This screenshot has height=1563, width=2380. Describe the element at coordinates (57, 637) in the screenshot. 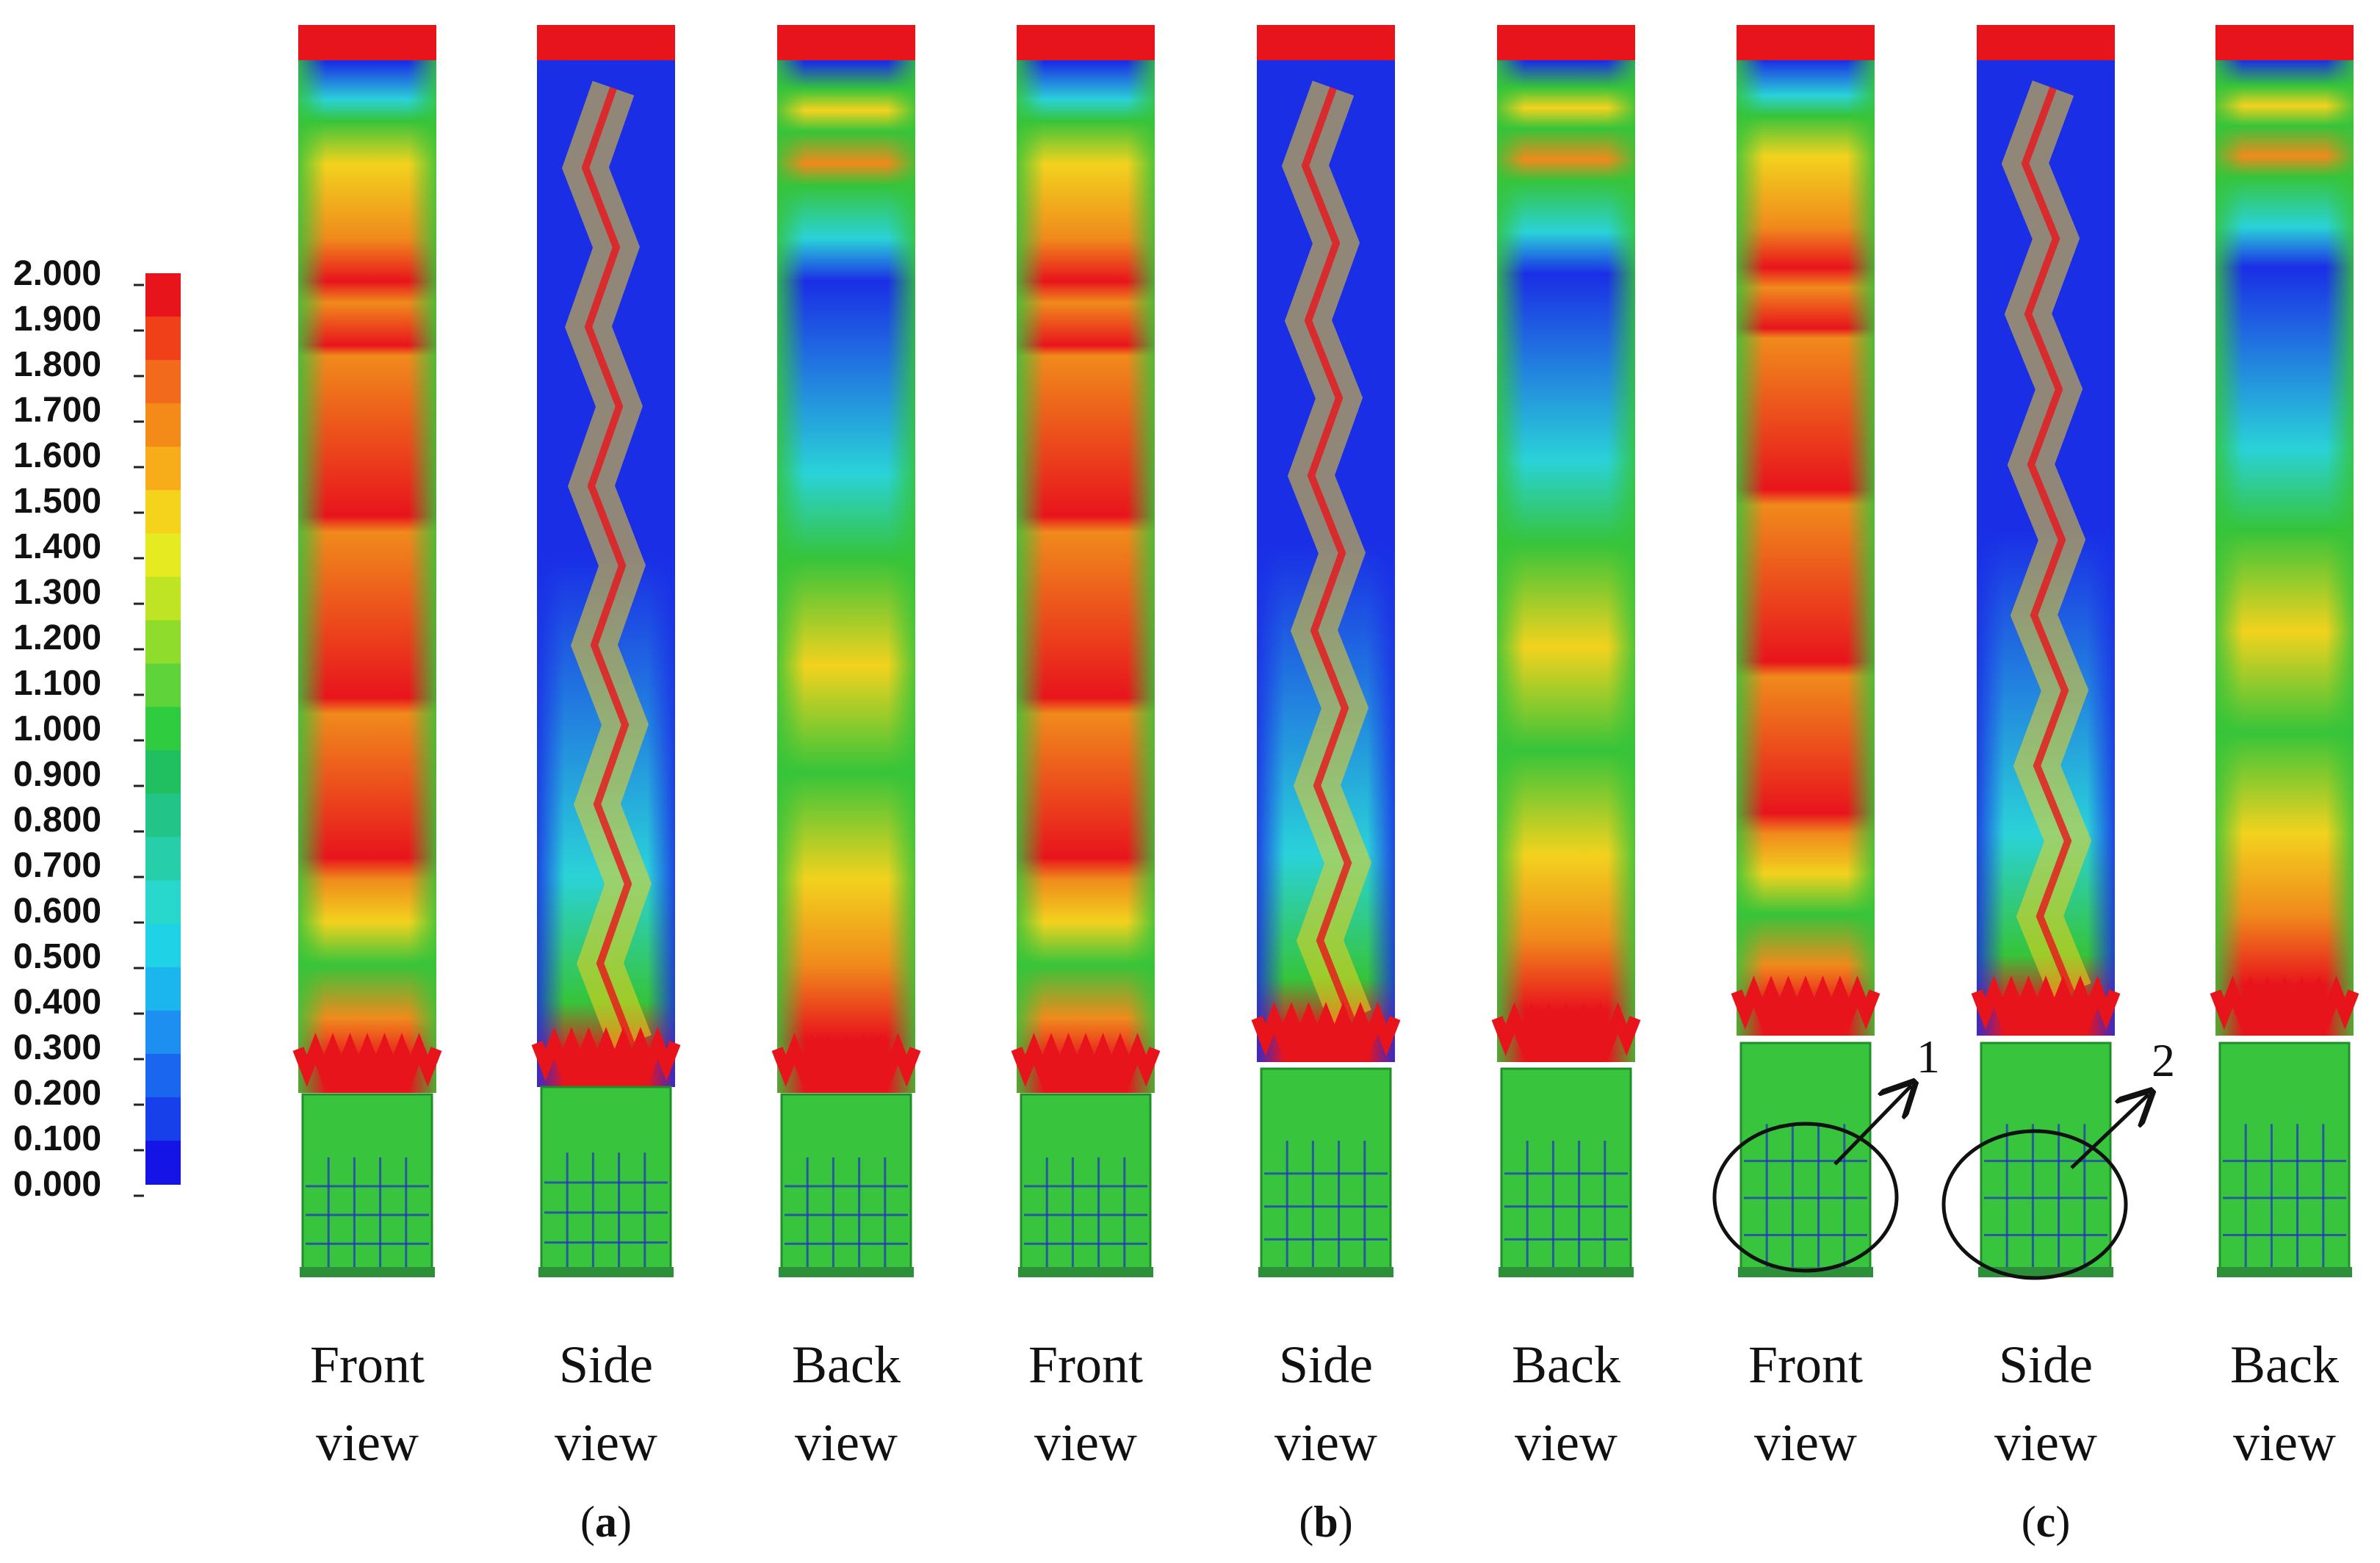

I see `colorbar-tick-label: 1.200` at that location.